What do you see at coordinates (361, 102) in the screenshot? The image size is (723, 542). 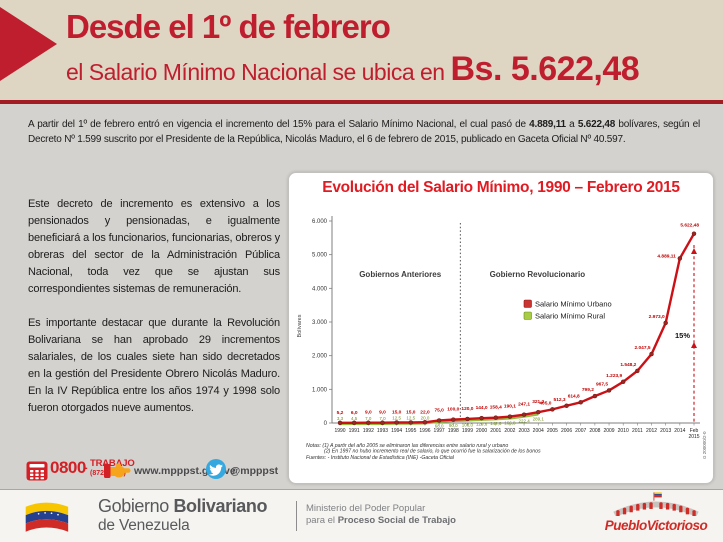 I see `header-divider` at bounding box center [361, 102].